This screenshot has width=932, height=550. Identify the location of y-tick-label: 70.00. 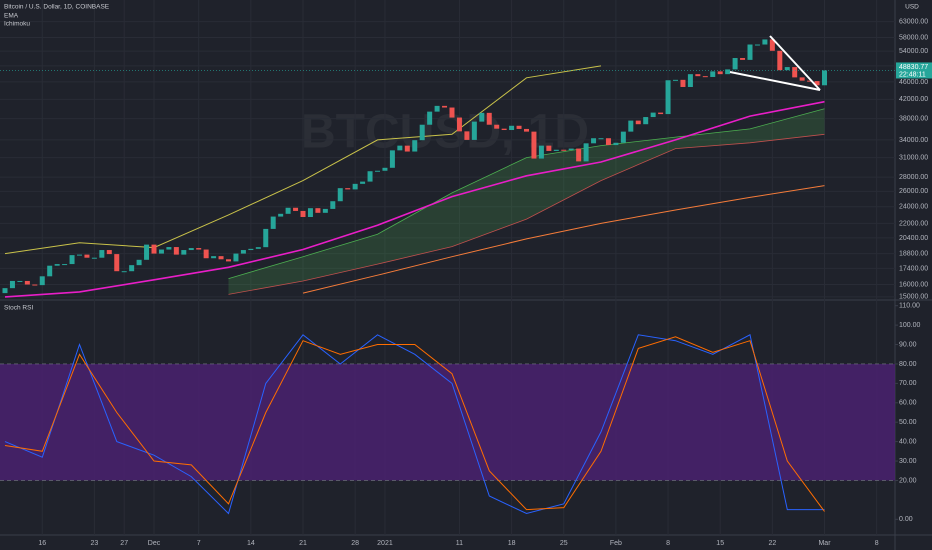
(908, 383).